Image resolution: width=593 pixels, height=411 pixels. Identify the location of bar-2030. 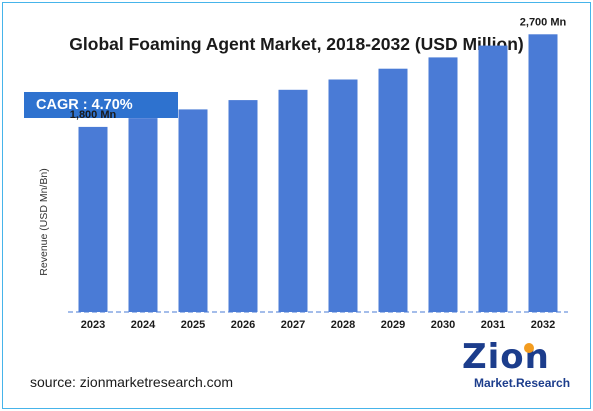
(443, 185).